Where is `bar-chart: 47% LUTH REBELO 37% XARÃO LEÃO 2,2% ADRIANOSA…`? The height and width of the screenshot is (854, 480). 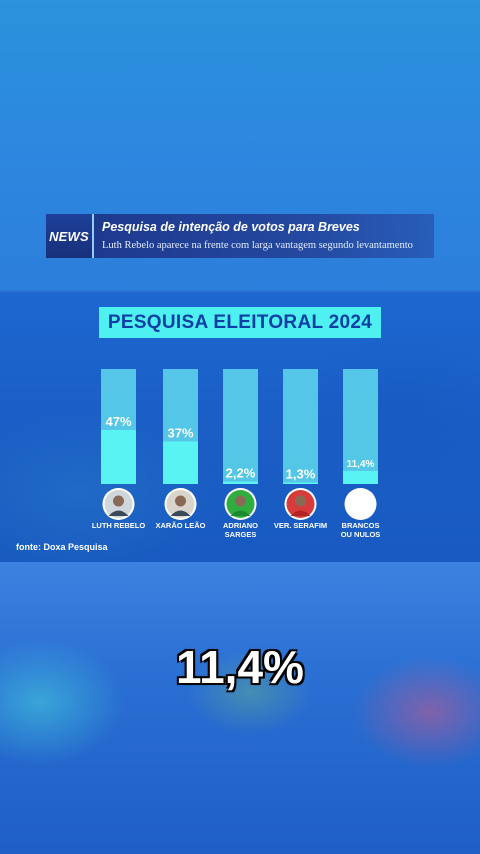
bar-chart: 47% LUTH REBELO 37% XARÃO LEÃO 2,2% ADRIANOSA… is located at coordinates (236, 454).